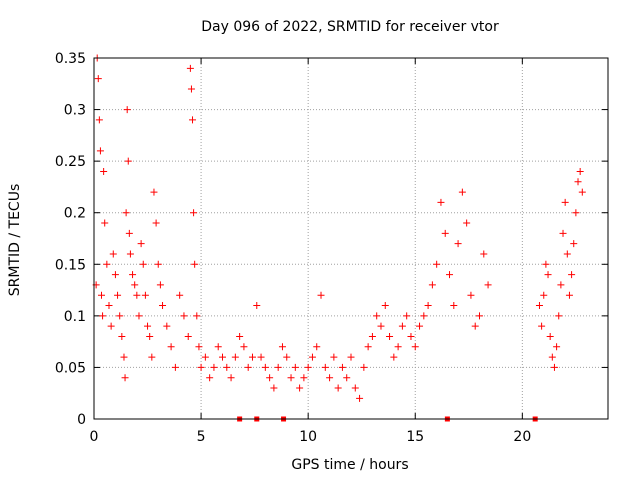  Describe the element at coordinates (15, 240) in the screenshot. I see `y-axis-label: SRMTID / TECUs` at that location.